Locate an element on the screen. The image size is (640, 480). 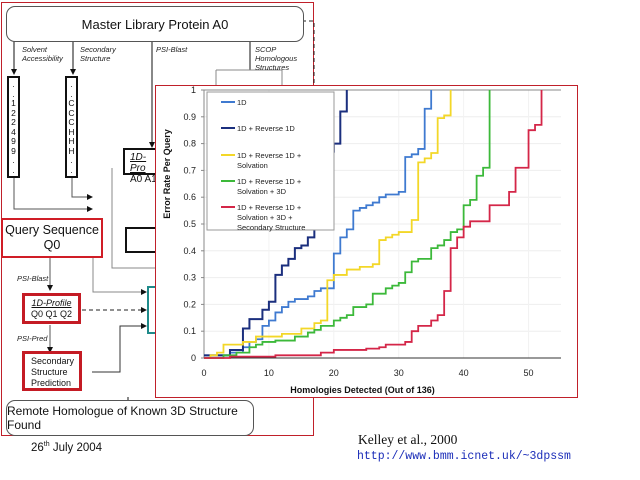
query-profile-box: 1D-Profile Q0 Q1 Q2 is located at coordinates (51, 308).